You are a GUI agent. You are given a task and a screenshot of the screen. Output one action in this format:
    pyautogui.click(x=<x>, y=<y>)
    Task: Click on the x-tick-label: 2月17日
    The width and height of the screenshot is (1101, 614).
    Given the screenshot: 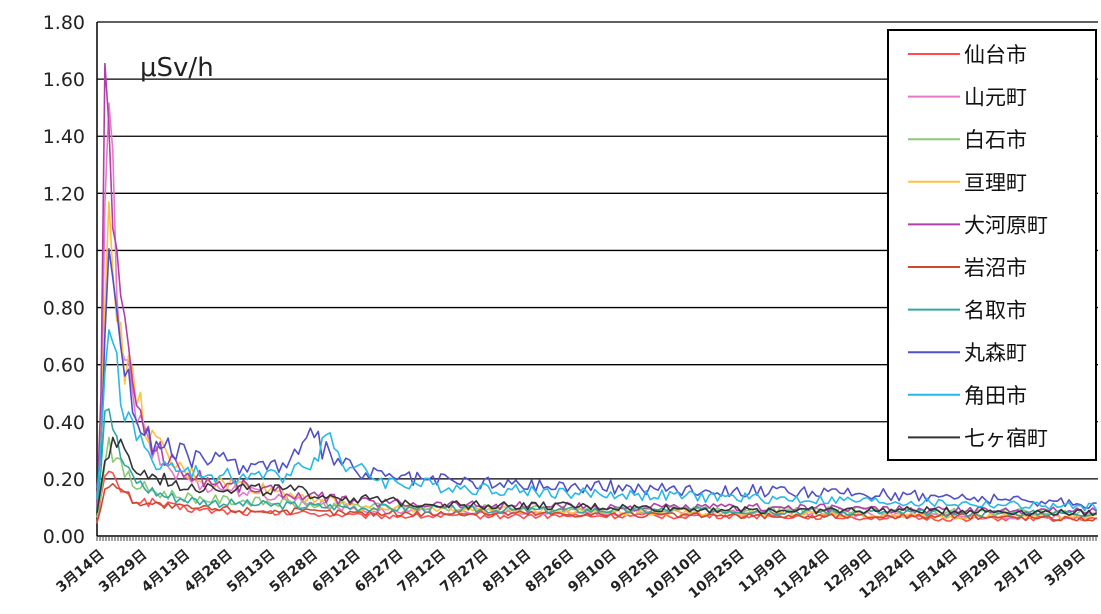 What is the action you would take?
    pyautogui.click(x=1019, y=571)
    